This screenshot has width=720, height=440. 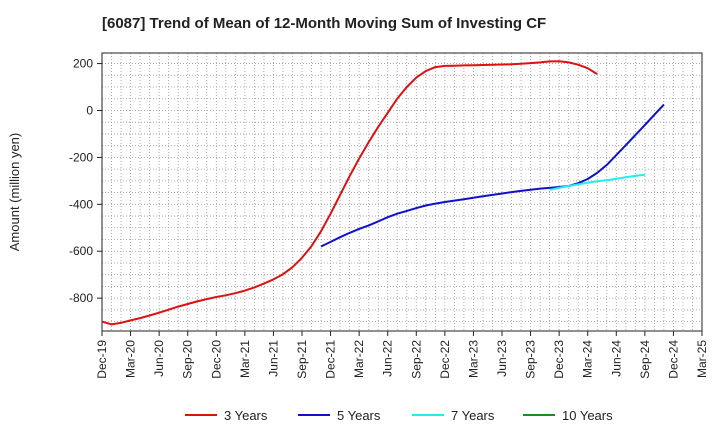 What do you see at coordinates (83, 64) in the screenshot?
I see `y-tick-label: 200` at bounding box center [83, 64].